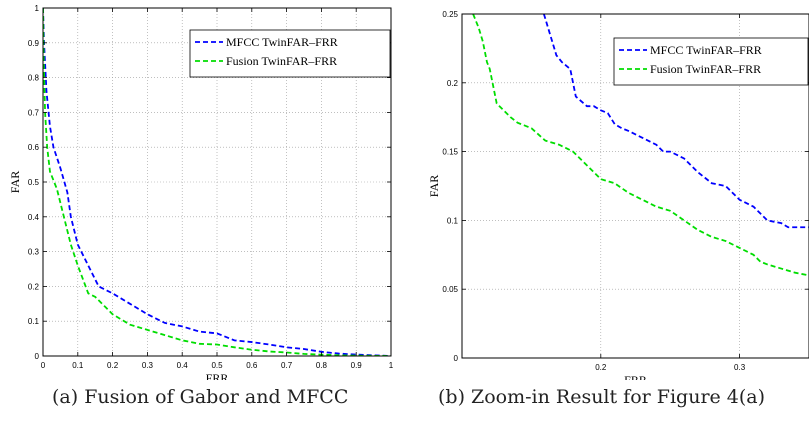  What do you see at coordinates (450, 14) in the screenshot?
I see `y-tick-label: 0.25` at bounding box center [450, 14].